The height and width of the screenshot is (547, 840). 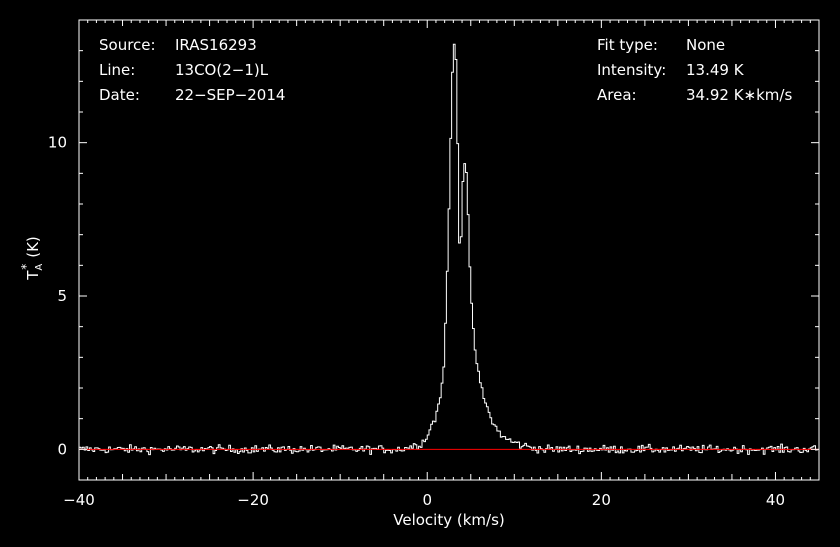 What do you see at coordinates (448, 520) in the screenshot?
I see `x-axis-label: Velocity (km/s)` at bounding box center [448, 520].